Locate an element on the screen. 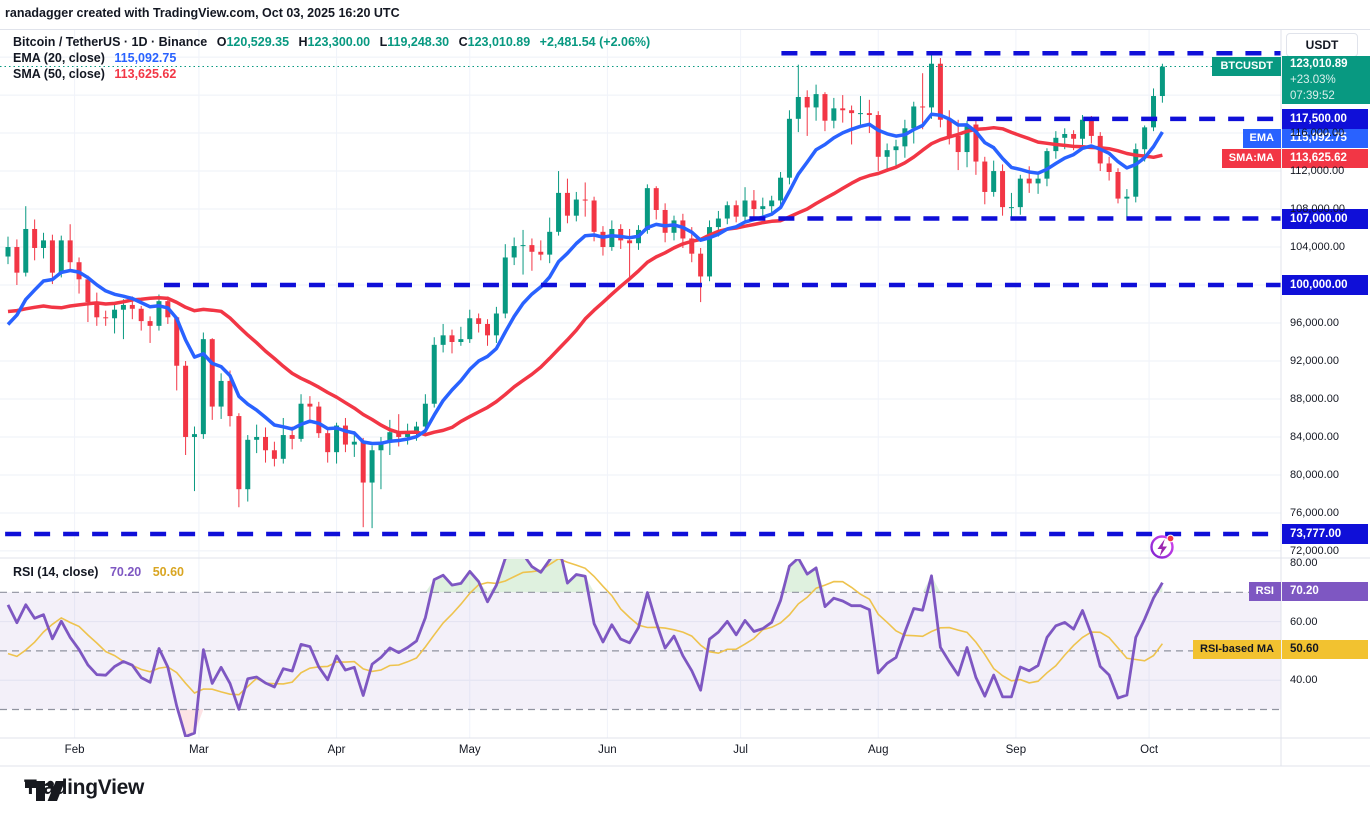 The height and width of the screenshot is (826, 1370). time-axis-month-label: Sep is located at coordinates (1016, 750).